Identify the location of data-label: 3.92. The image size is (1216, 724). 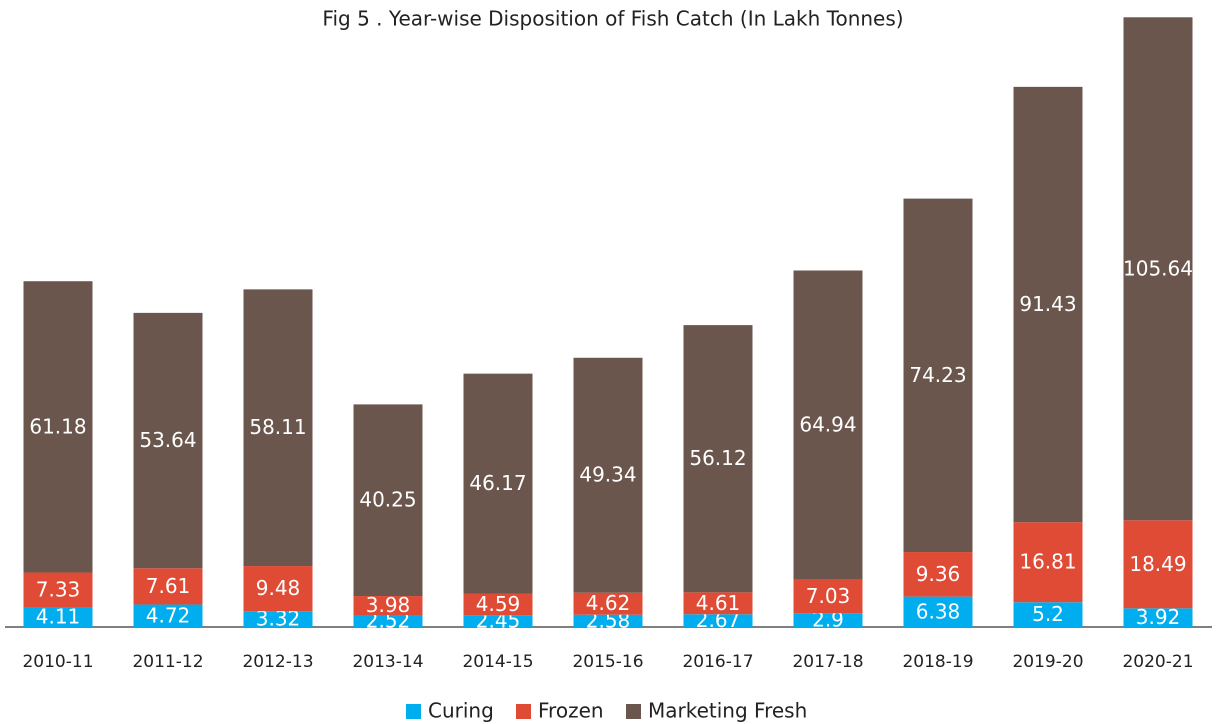
(1158, 617).